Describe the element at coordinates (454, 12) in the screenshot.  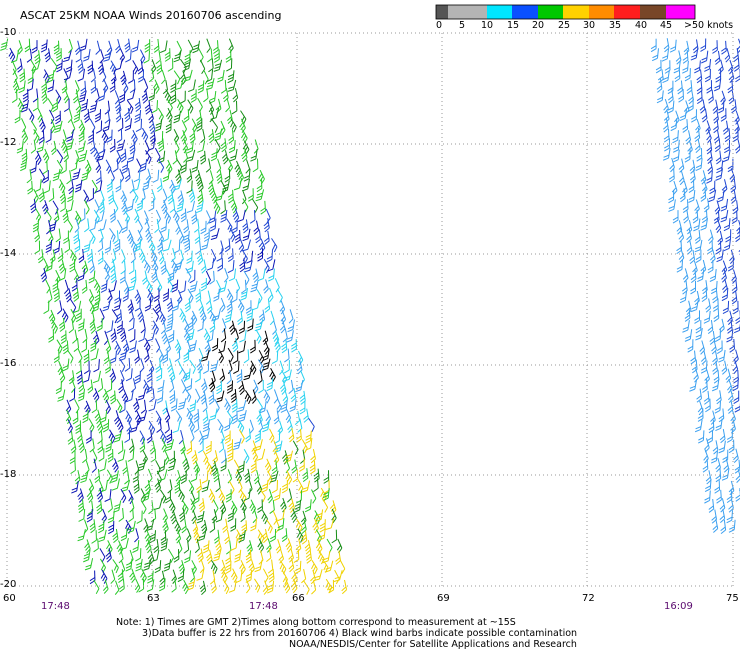
I see `scale-swatch-light` at that location.